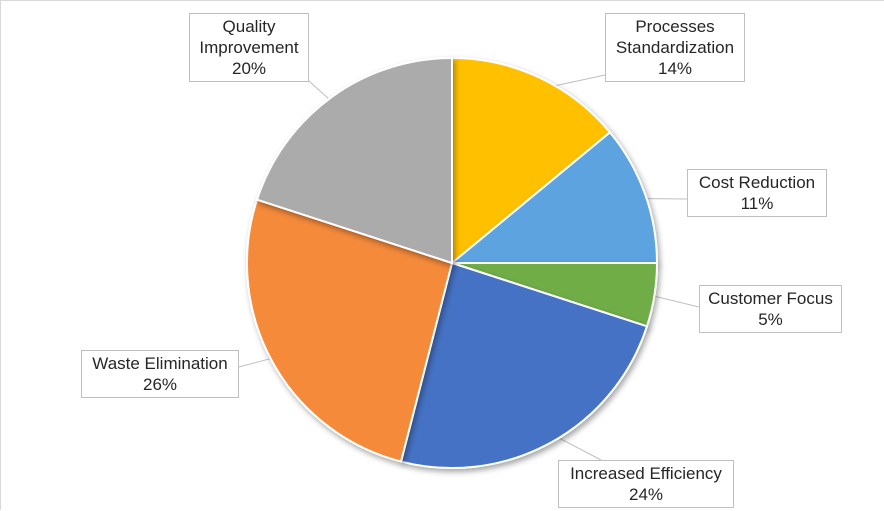 This screenshot has width=884, height=511. What do you see at coordinates (757, 193) in the screenshot?
I see `data-label-cost-reduction: Cost Reduction 11%` at bounding box center [757, 193].